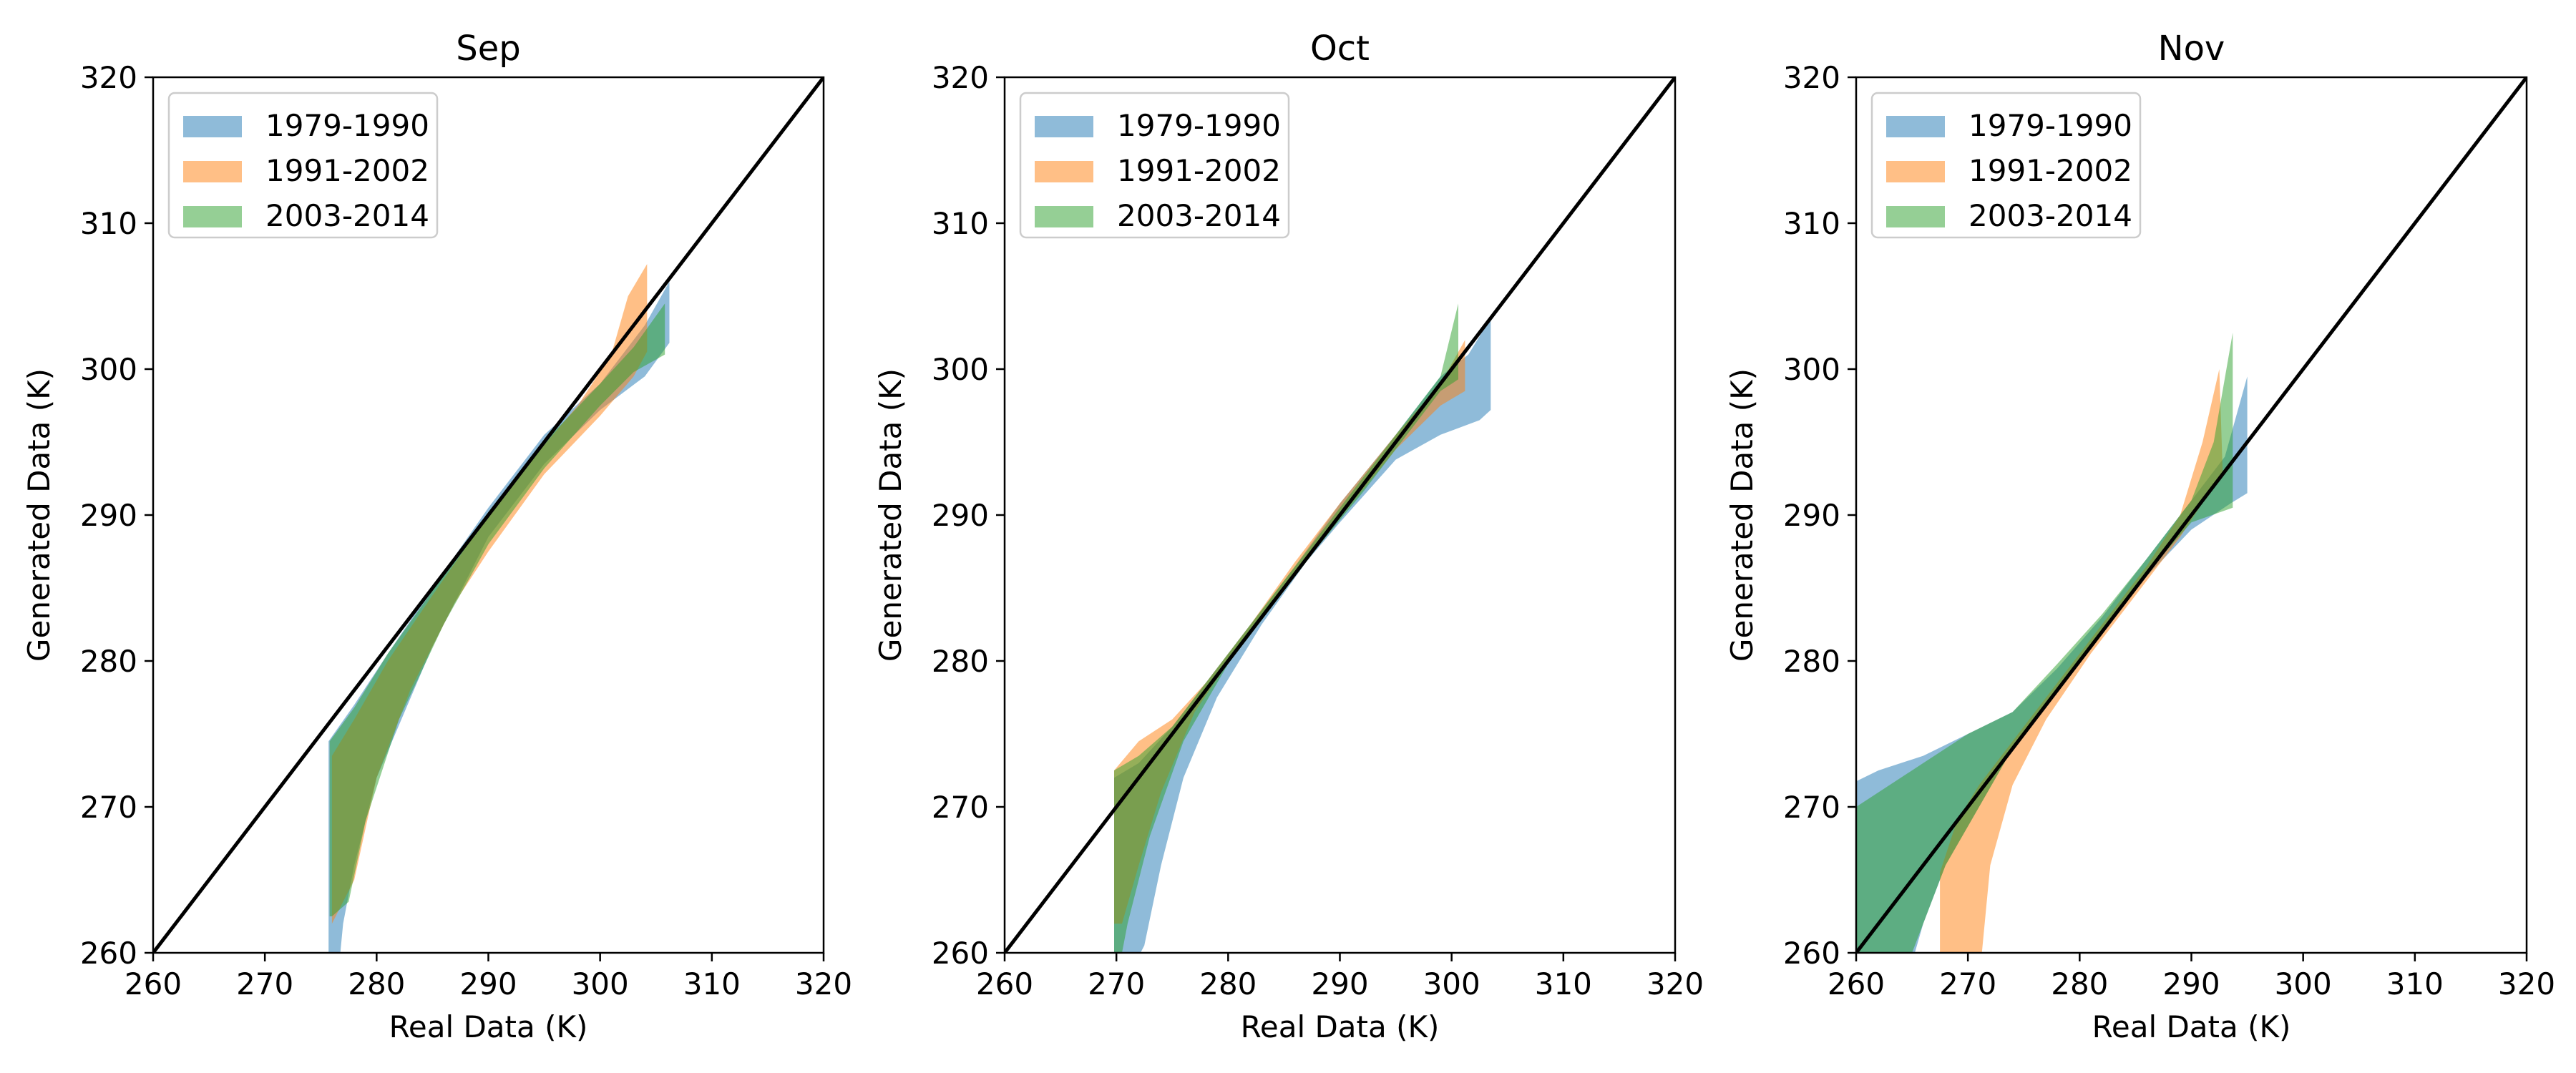  What do you see at coordinates (1064, 216) in the screenshot?
I see `legend-swatch-oct-2003-2014` at bounding box center [1064, 216].